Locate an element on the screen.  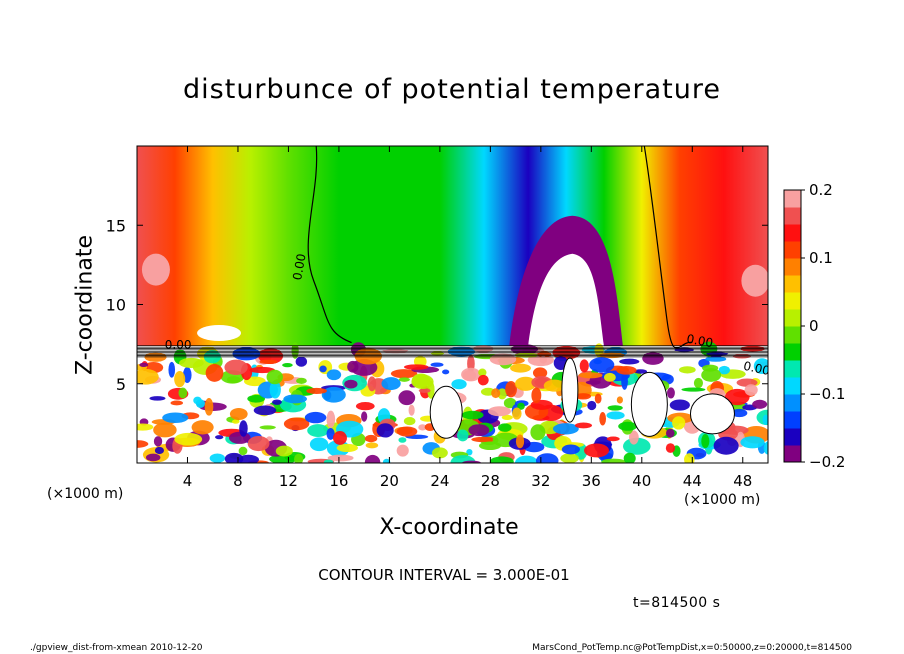
x-tick-label: 28 is located at coordinates (490, 481).